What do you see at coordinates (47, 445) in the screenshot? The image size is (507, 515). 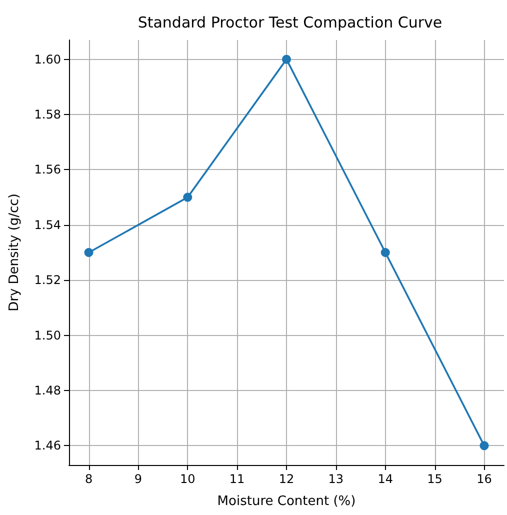 I see `y-tick-label: 1.46` at bounding box center [47, 445].